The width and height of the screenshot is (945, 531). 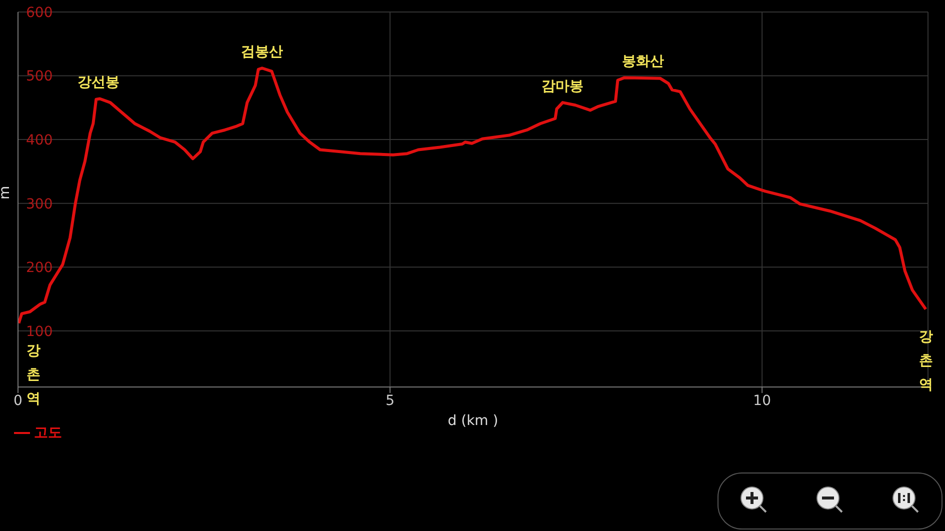 I want to click on y-tick-label: 400, so click(x=39, y=140).